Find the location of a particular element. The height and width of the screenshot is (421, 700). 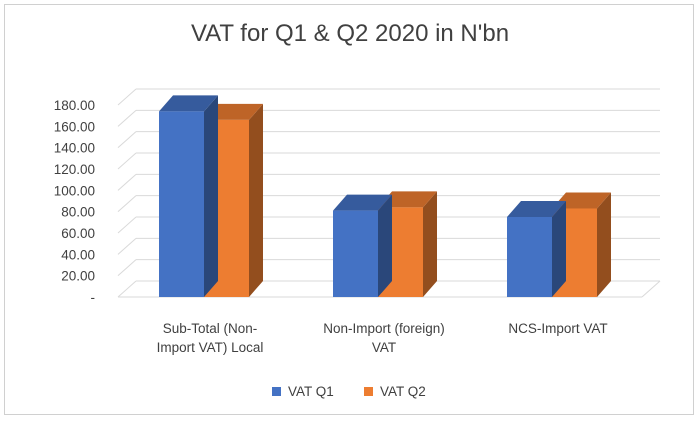

y-tick-label: - is located at coordinates (93, 297).